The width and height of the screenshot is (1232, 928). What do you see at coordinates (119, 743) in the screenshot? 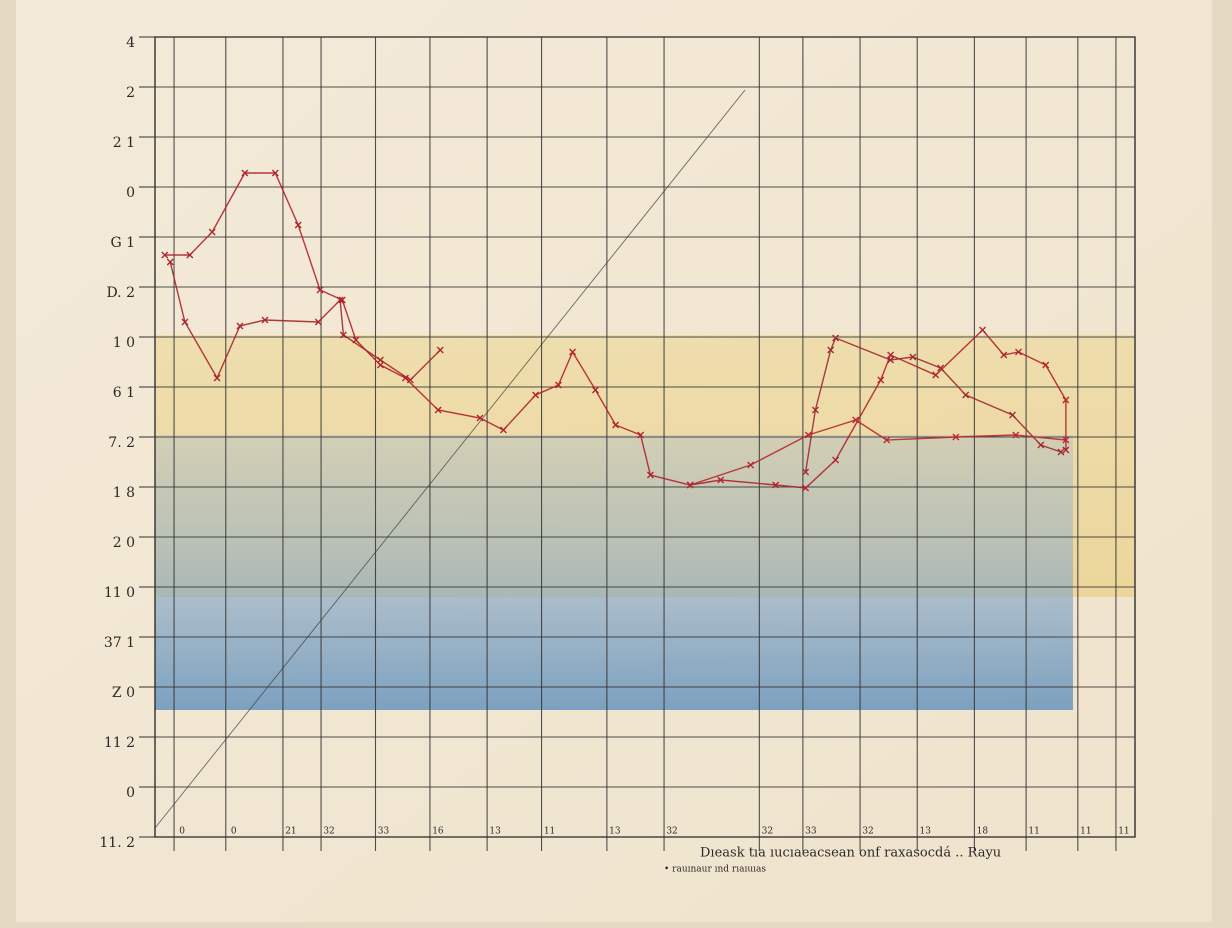
I see `y-tick-label: 11 2` at bounding box center [119, 743].